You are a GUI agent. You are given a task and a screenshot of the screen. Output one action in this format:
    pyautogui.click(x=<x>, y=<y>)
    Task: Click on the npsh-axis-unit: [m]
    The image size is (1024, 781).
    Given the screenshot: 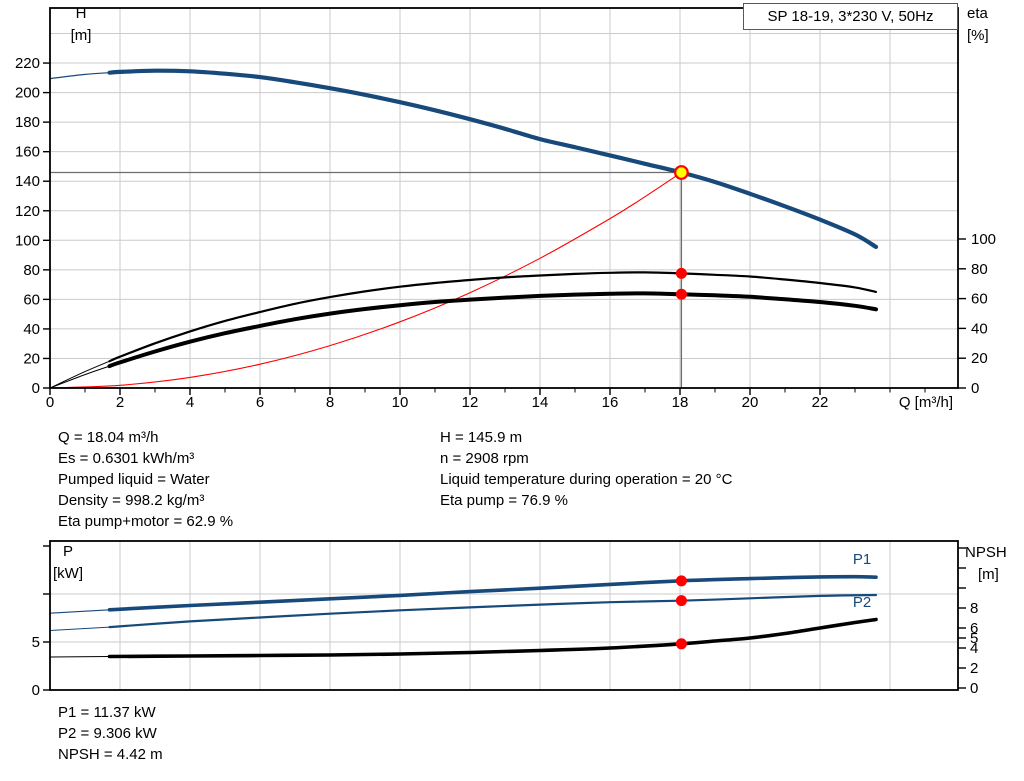 What is the action you would take?
    pyautogui.click(x=988, y=574)
    